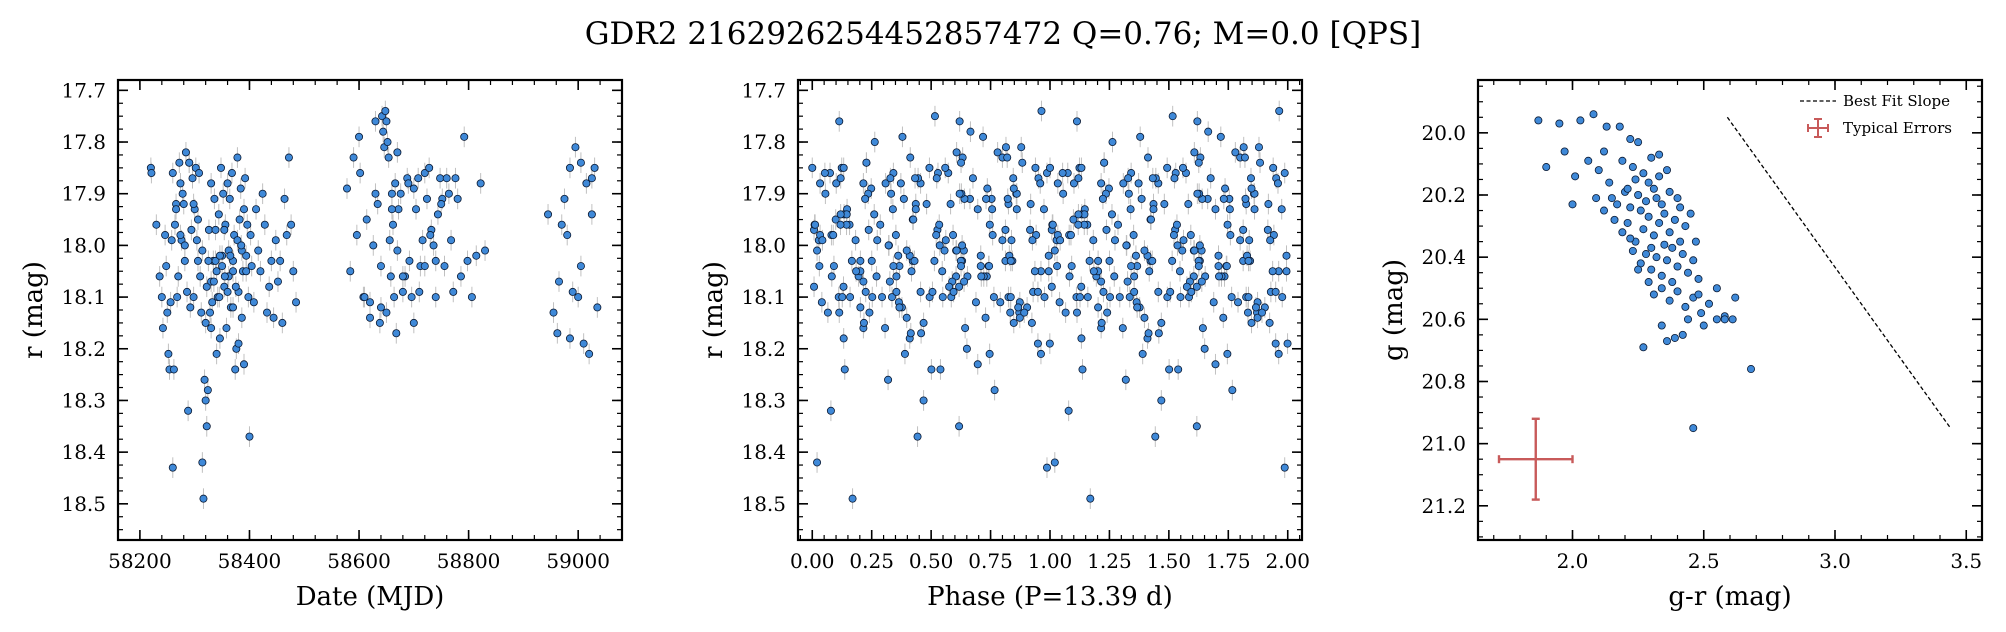 The width and height of the screenshot is (2006, 632). What do you see at coordinates (763, 90) in the screenshot?
I see `y-tick-label: 17.7` at bounding box center [763, 90].